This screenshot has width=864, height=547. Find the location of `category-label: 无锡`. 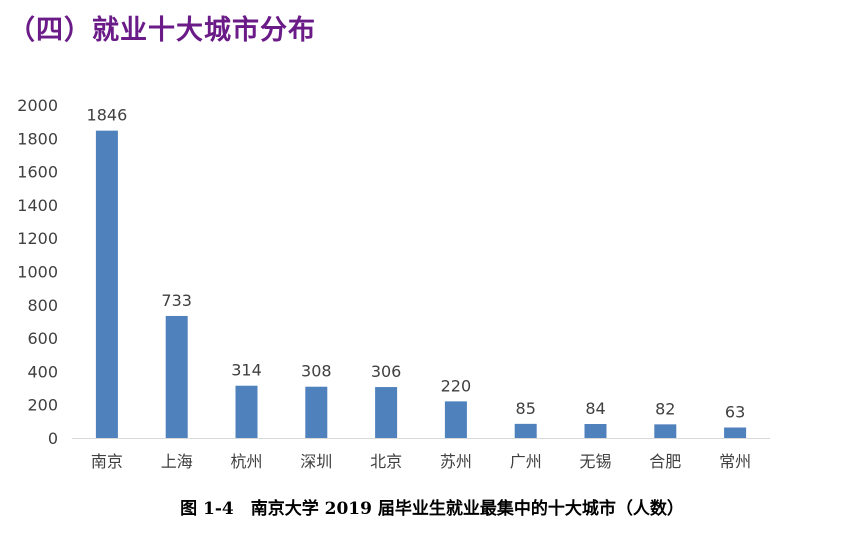

category-label: 无锡 is located at coordinates (595, 461).